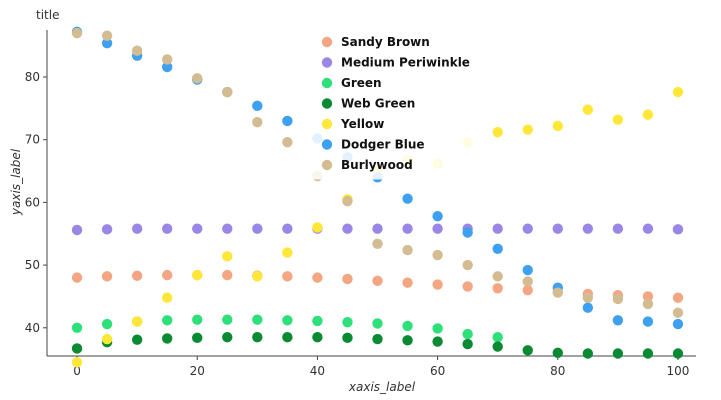  What do you see at coordinates (197, 371) in the screenshot?
I see `x-tick-label: 20` at bounding box center [197, 371].